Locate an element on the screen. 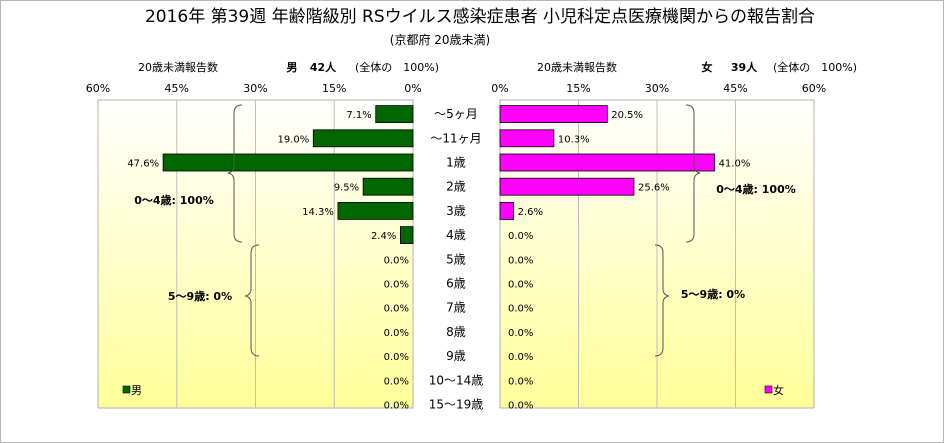 This screenshot has width=944, height=443. category-label: 3歳 is located at coordinates (456, 211).